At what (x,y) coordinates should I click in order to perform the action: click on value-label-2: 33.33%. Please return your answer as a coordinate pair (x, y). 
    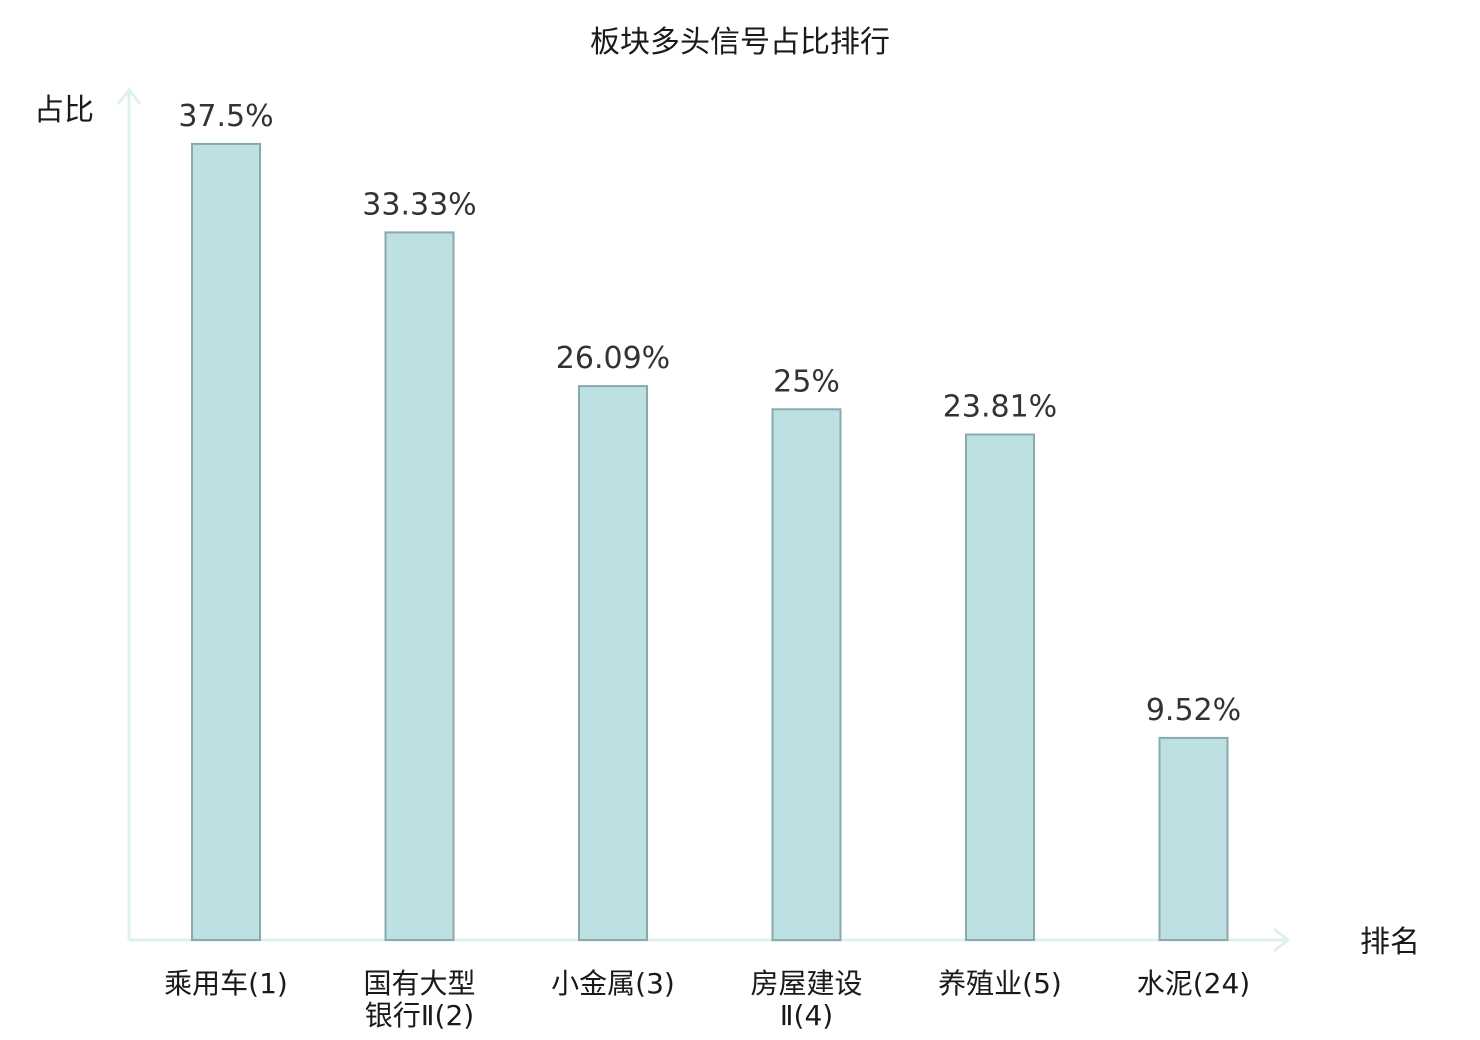
    Looking at the image, I should click on (419, 204).